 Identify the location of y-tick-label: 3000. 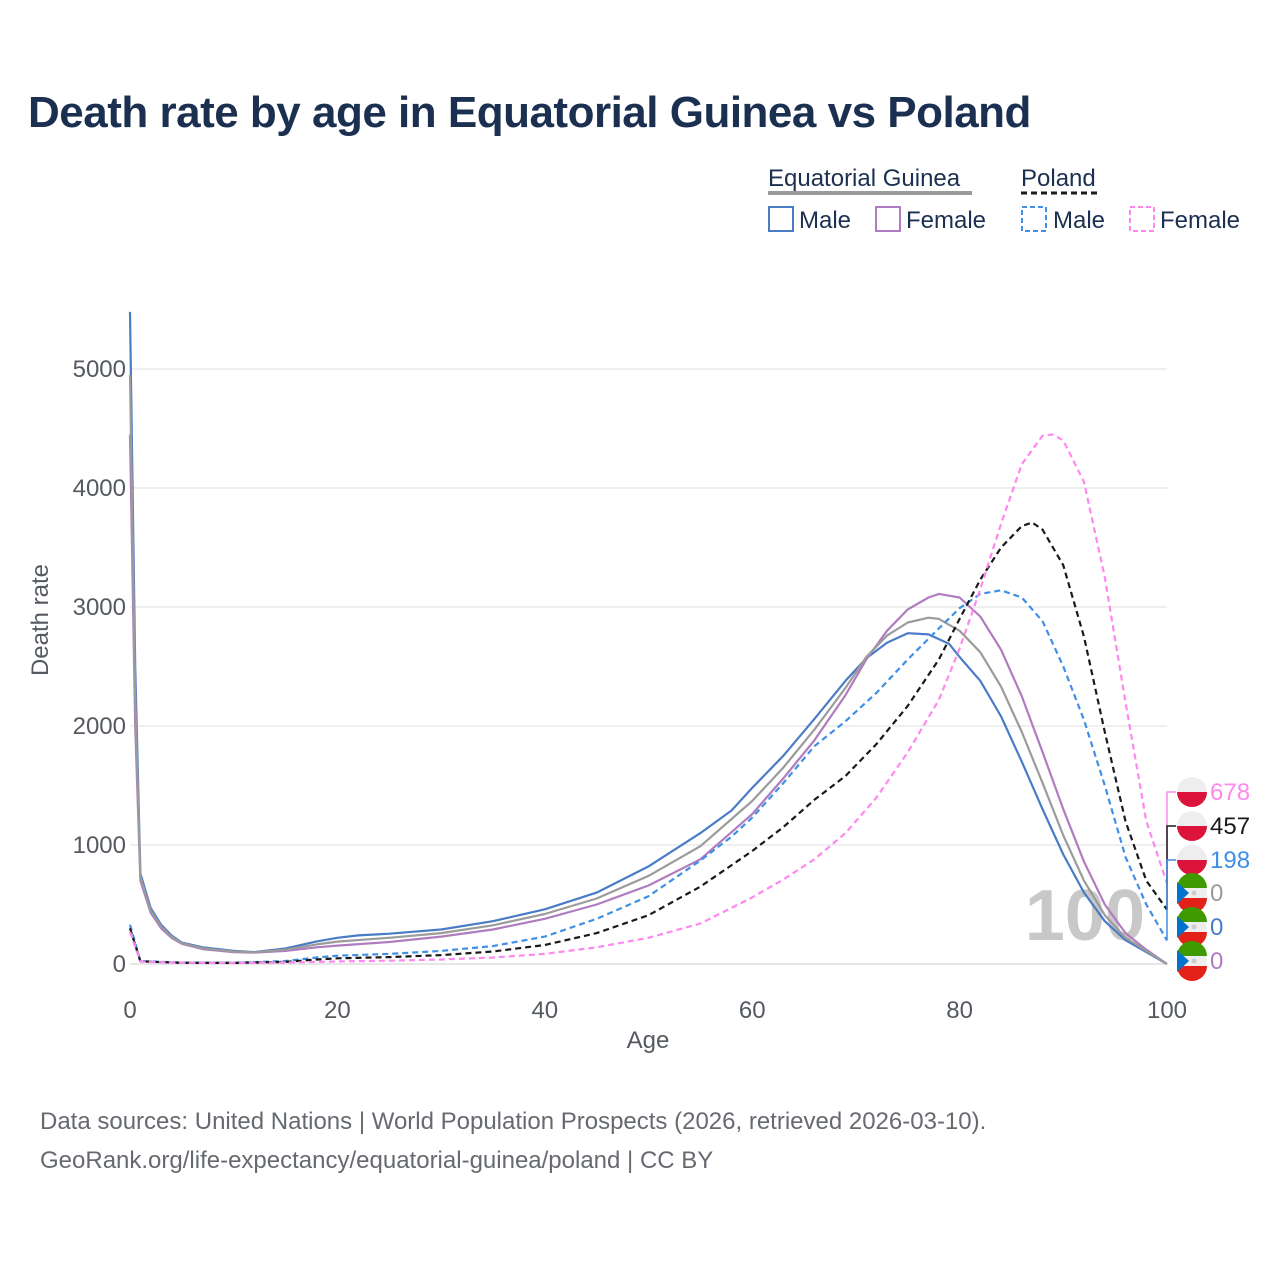
(99, 607).